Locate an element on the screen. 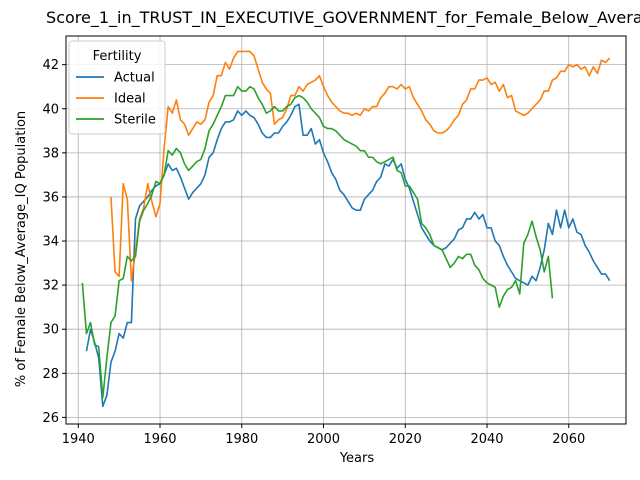 The image size is (640, 480). y-tick-label: 38 is located at coordinates (50, 153).